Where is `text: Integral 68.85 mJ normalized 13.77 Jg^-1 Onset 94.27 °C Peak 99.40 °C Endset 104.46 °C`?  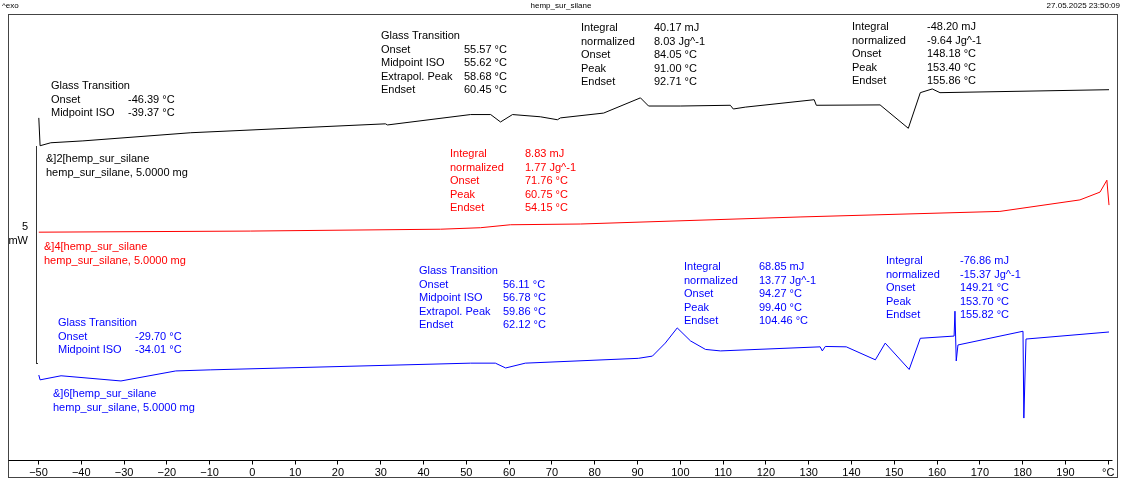
text: Integral 68.85 mJ normalized 13.77 Jg^-1 Onset 94.27 °C Peak 99.40 °C Endset 104.46 °C is located at coordinates (750, 293).